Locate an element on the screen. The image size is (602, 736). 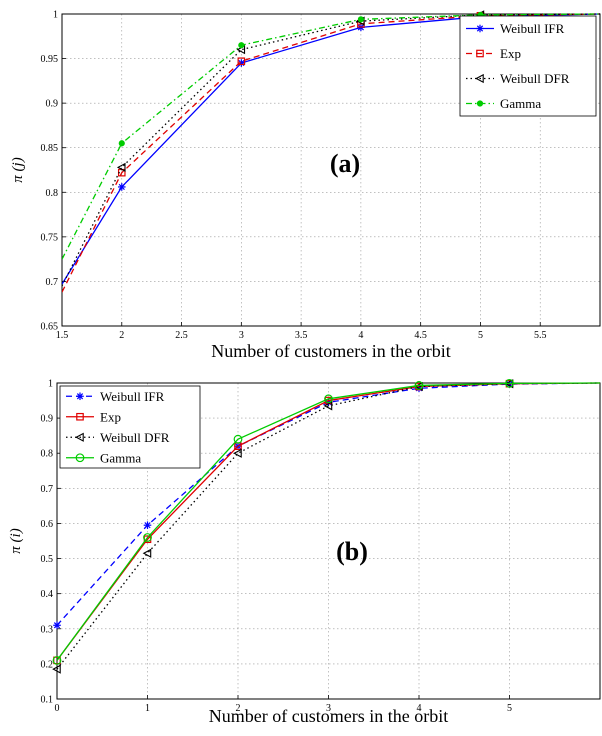
y-axis-label: π (i) is located at coordinates (16, 540).